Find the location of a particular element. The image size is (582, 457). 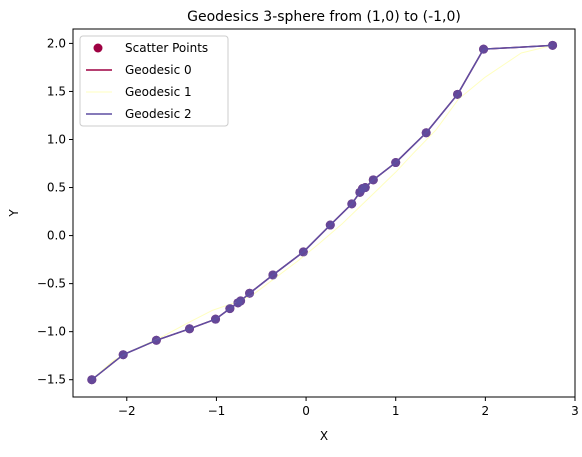

legend-label: Geodesic 1 is located at coordinates (158, 92).